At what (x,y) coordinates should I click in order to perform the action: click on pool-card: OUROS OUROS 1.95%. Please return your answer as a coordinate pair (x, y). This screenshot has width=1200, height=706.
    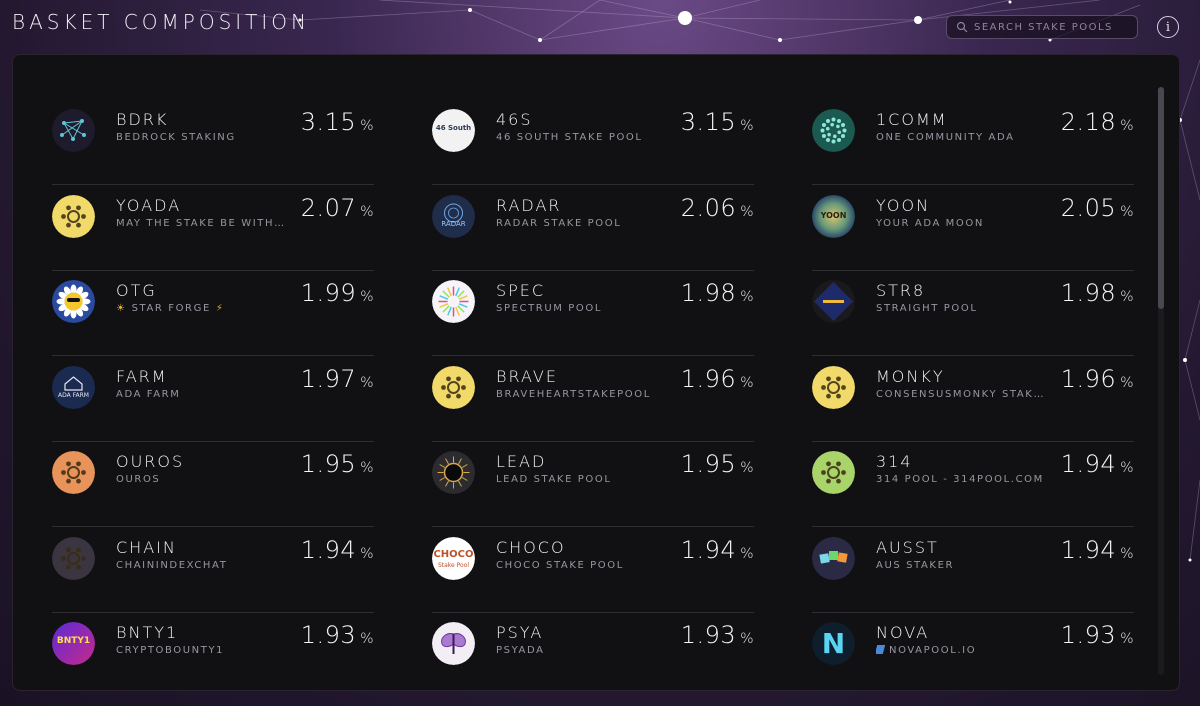
    Looking at the image, I should click on (213, 484).